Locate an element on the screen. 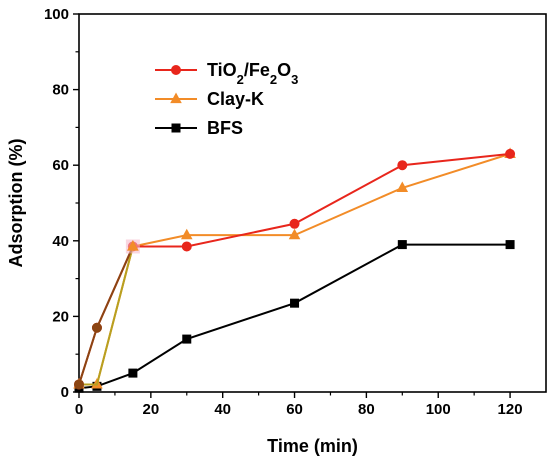 Image resolution: width=550 pixels, height=463 pixels. x-tick-label: 40 is located at coordinates (222, 409).